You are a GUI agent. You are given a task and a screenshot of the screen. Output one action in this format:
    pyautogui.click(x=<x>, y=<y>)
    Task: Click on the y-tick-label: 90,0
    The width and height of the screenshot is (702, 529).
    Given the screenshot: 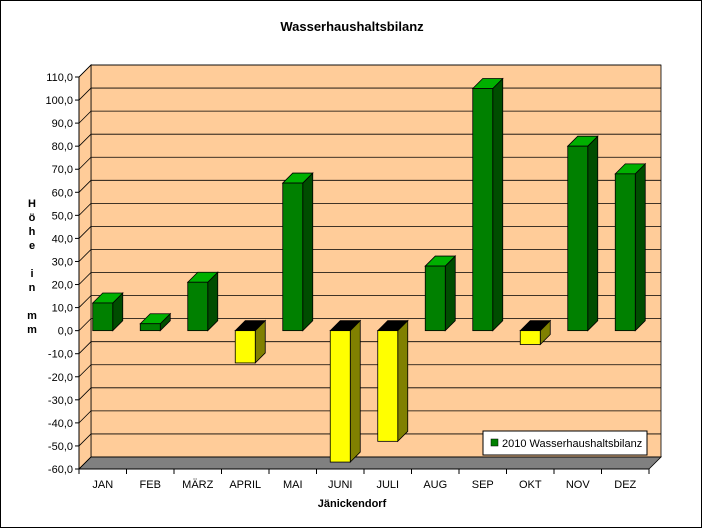 What is the action you would take?
    pyautogui.click(x=62, y=124)
    